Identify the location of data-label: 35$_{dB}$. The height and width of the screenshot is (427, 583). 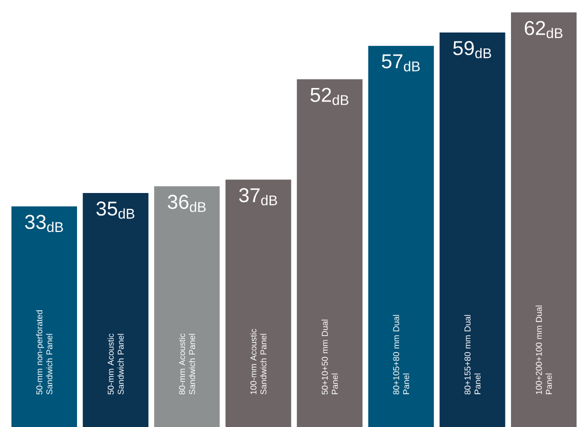
(115, 210).